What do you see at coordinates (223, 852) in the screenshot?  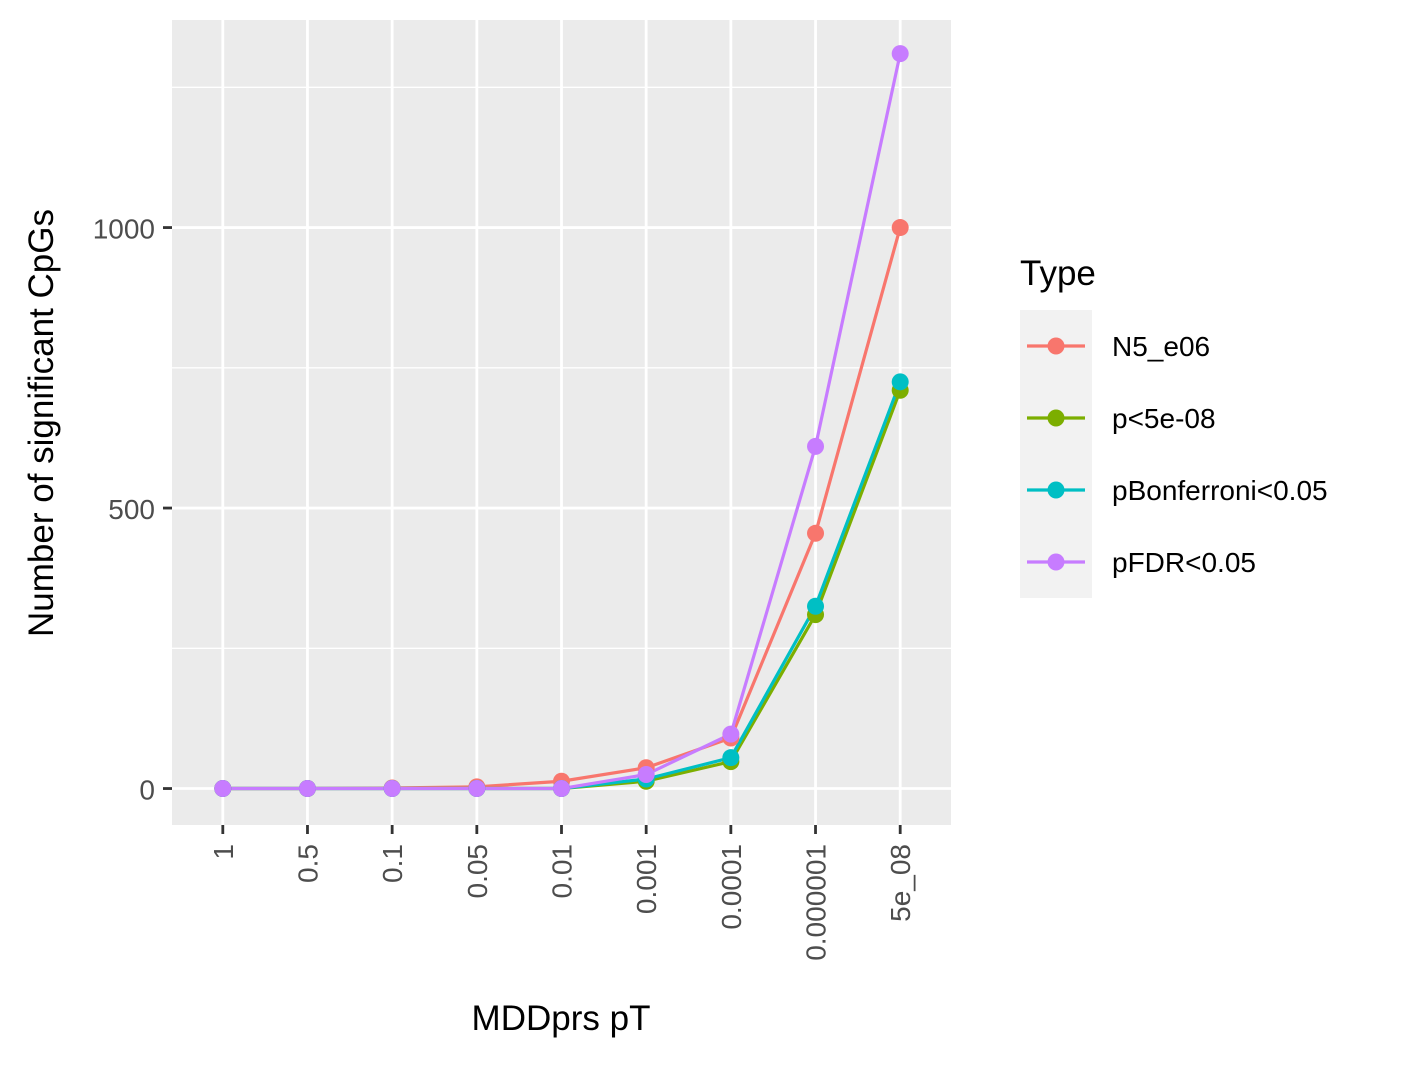 I see `x-tick-label: 1` at bounding box center [223, 852].